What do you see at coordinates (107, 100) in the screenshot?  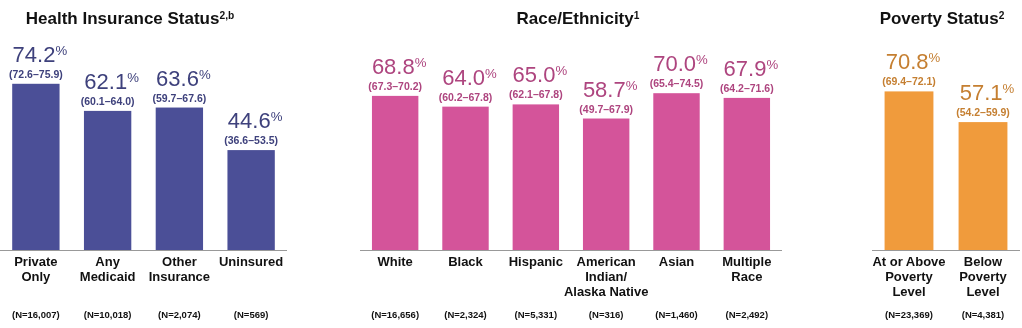 I see `annotation: (60.1–64.0)` at bounding box center [107, 100].